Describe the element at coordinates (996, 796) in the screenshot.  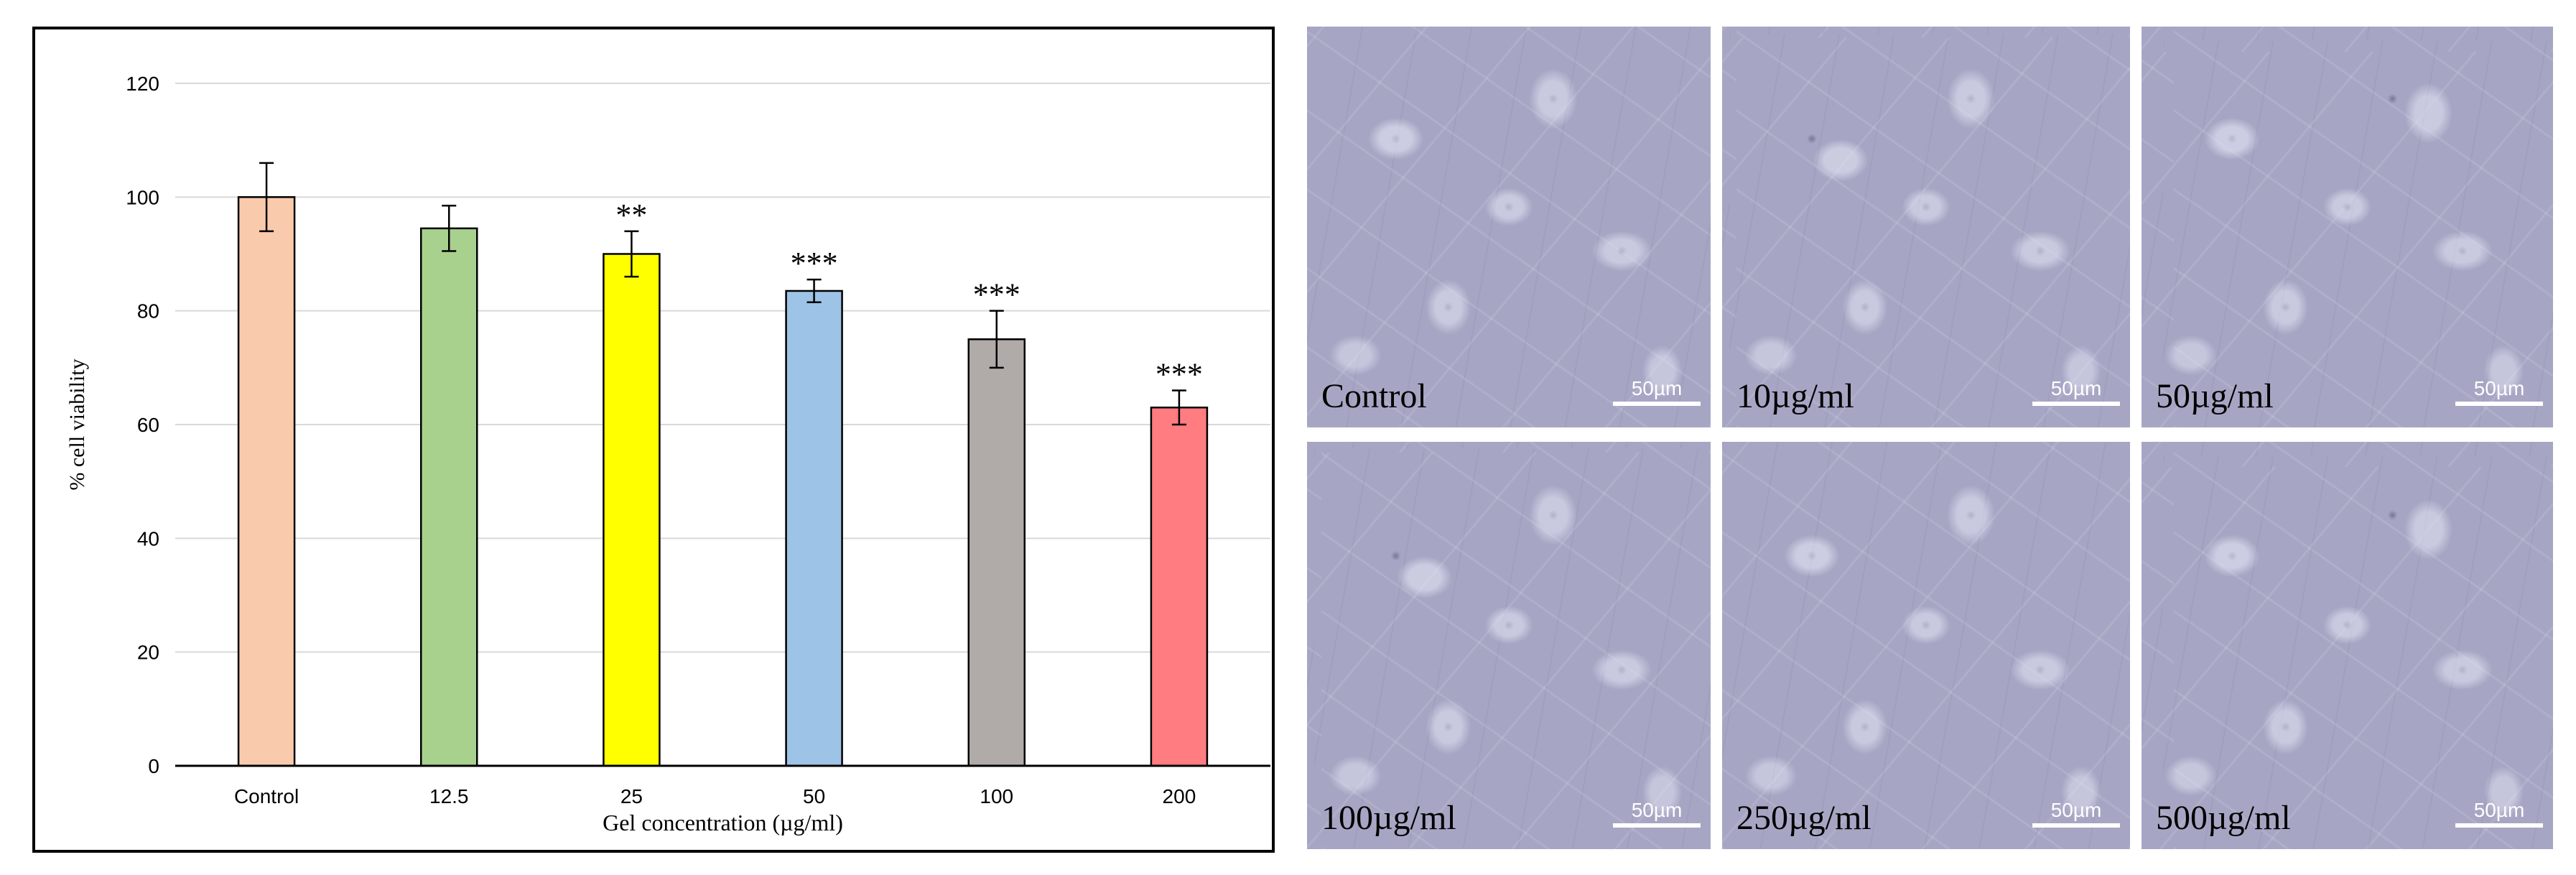
I see `x-tick-label: 100` at that location.